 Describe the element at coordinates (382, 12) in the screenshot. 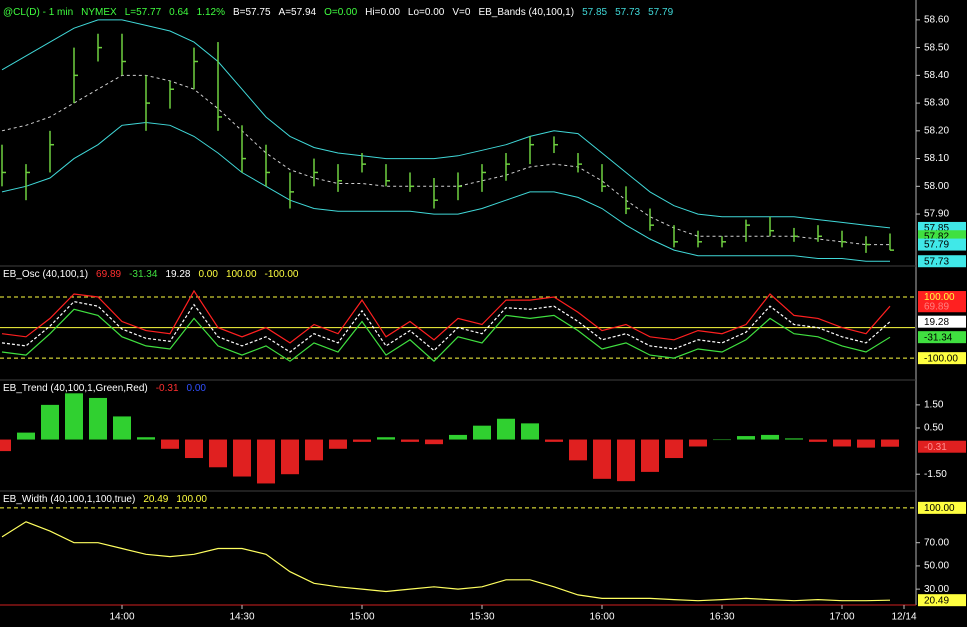

I see `header-item: Hi=0.00` at that location.